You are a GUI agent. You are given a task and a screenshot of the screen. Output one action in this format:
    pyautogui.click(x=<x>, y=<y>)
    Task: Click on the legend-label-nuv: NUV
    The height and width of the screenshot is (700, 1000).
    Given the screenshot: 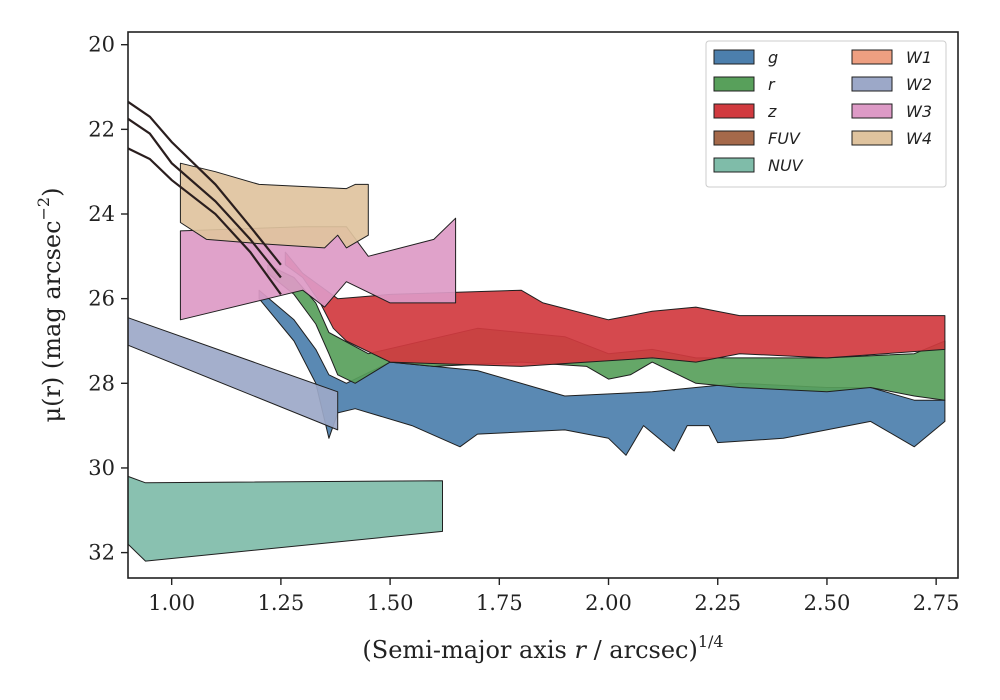 What is the action you would take?
    pyautogui.click(x=786, y=165)
    